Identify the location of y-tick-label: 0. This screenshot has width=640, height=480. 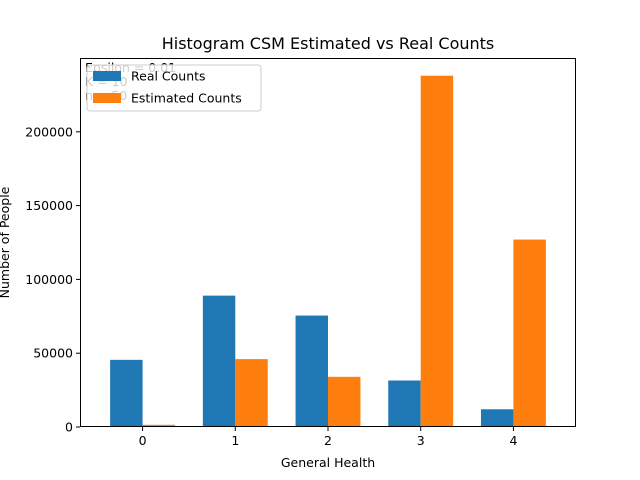
(69, 427).